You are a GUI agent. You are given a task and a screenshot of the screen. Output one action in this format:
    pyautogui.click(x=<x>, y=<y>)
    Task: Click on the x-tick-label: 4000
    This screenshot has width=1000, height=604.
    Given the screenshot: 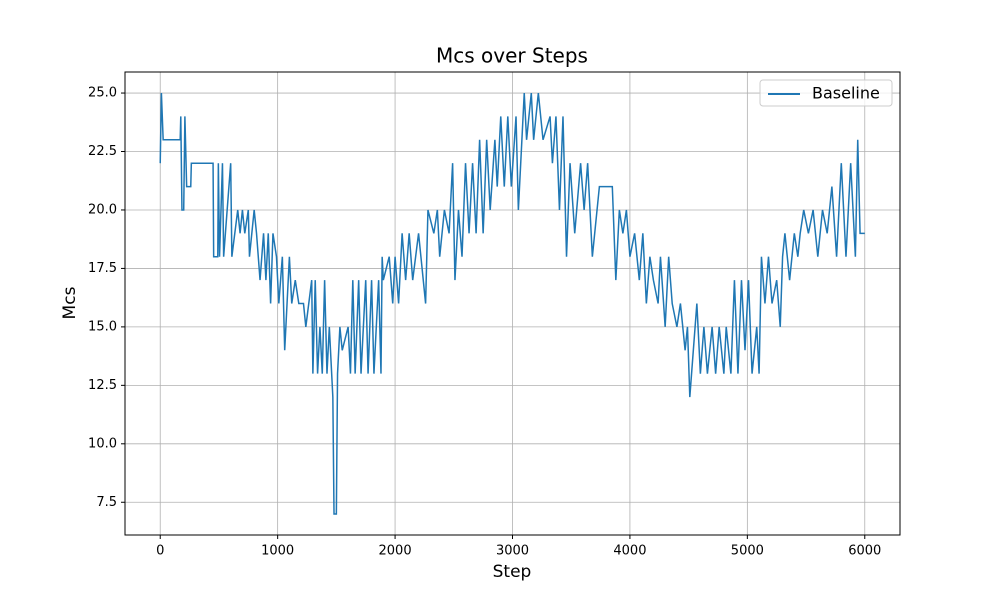 What is the action you would take?
    pyautogui.click(x=629, y=551)
    